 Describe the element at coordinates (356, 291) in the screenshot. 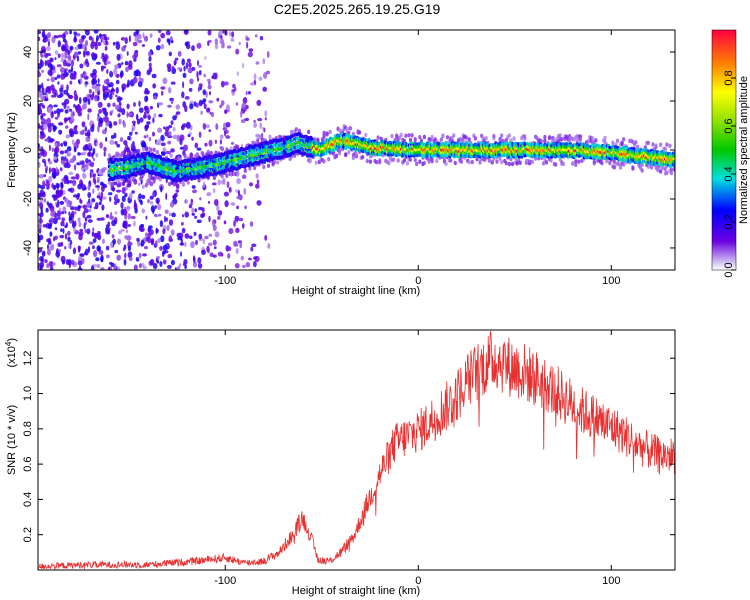

I see `spectrogram-x-label: Height of straight line (km)` at that location.